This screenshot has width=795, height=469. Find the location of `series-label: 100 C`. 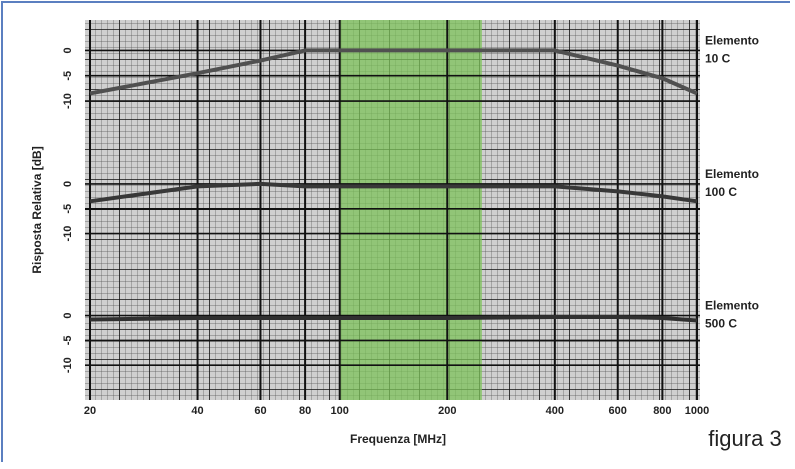

series-label: 100 C is located at coordinates (721, 192).